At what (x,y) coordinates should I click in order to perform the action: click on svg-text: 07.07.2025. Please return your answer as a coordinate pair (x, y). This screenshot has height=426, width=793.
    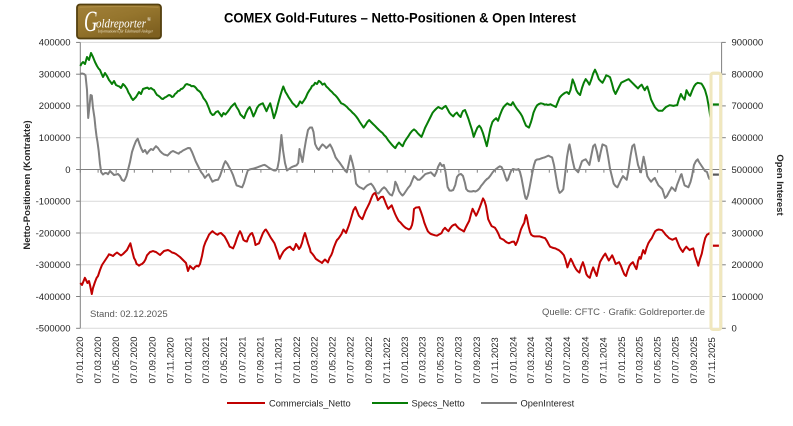
    Looking at the image, I should click on (675, 360).